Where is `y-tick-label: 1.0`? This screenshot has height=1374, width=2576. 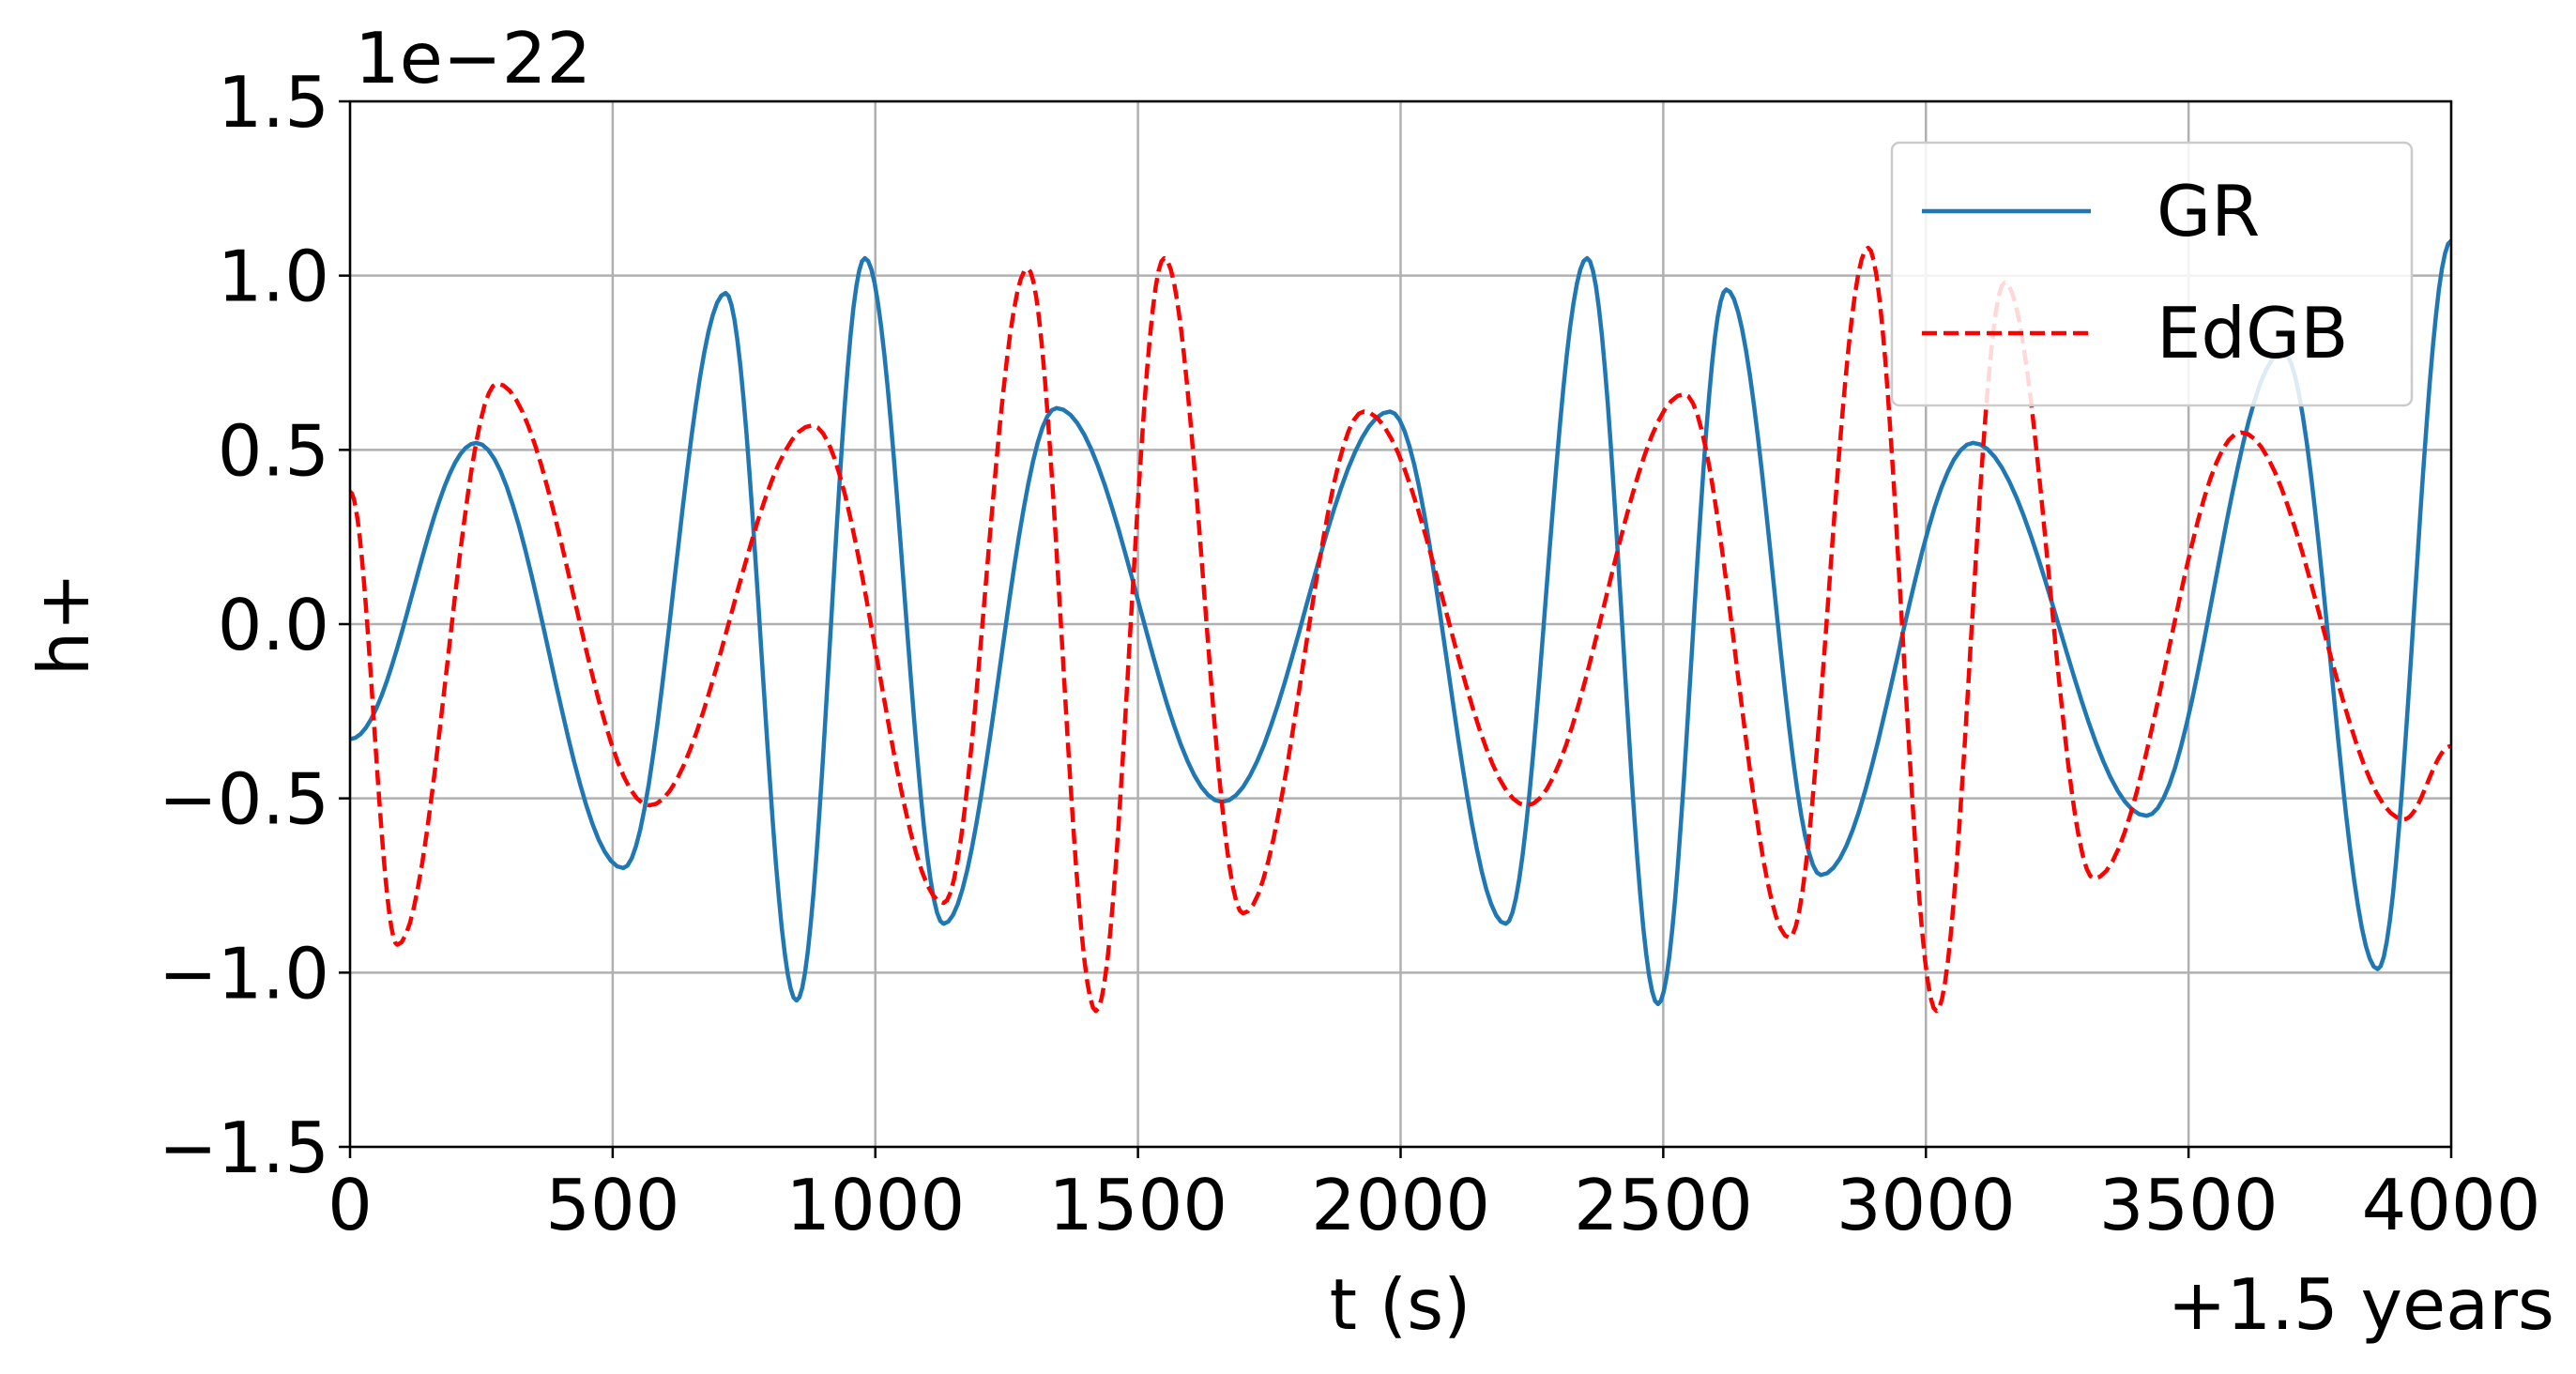 y-tick-label: 1.0 is located at coordinates (273, 277).